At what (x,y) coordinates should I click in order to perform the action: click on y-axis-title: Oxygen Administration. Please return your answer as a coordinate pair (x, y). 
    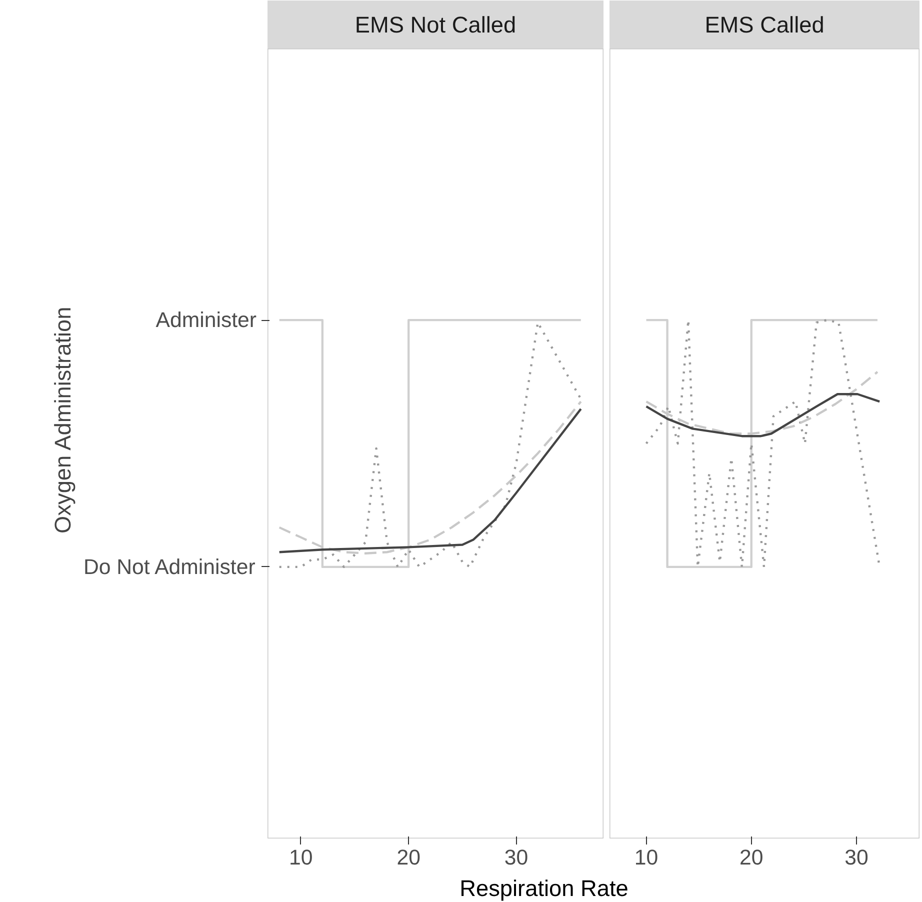
    Looking at the image, I should click on (62, 420).